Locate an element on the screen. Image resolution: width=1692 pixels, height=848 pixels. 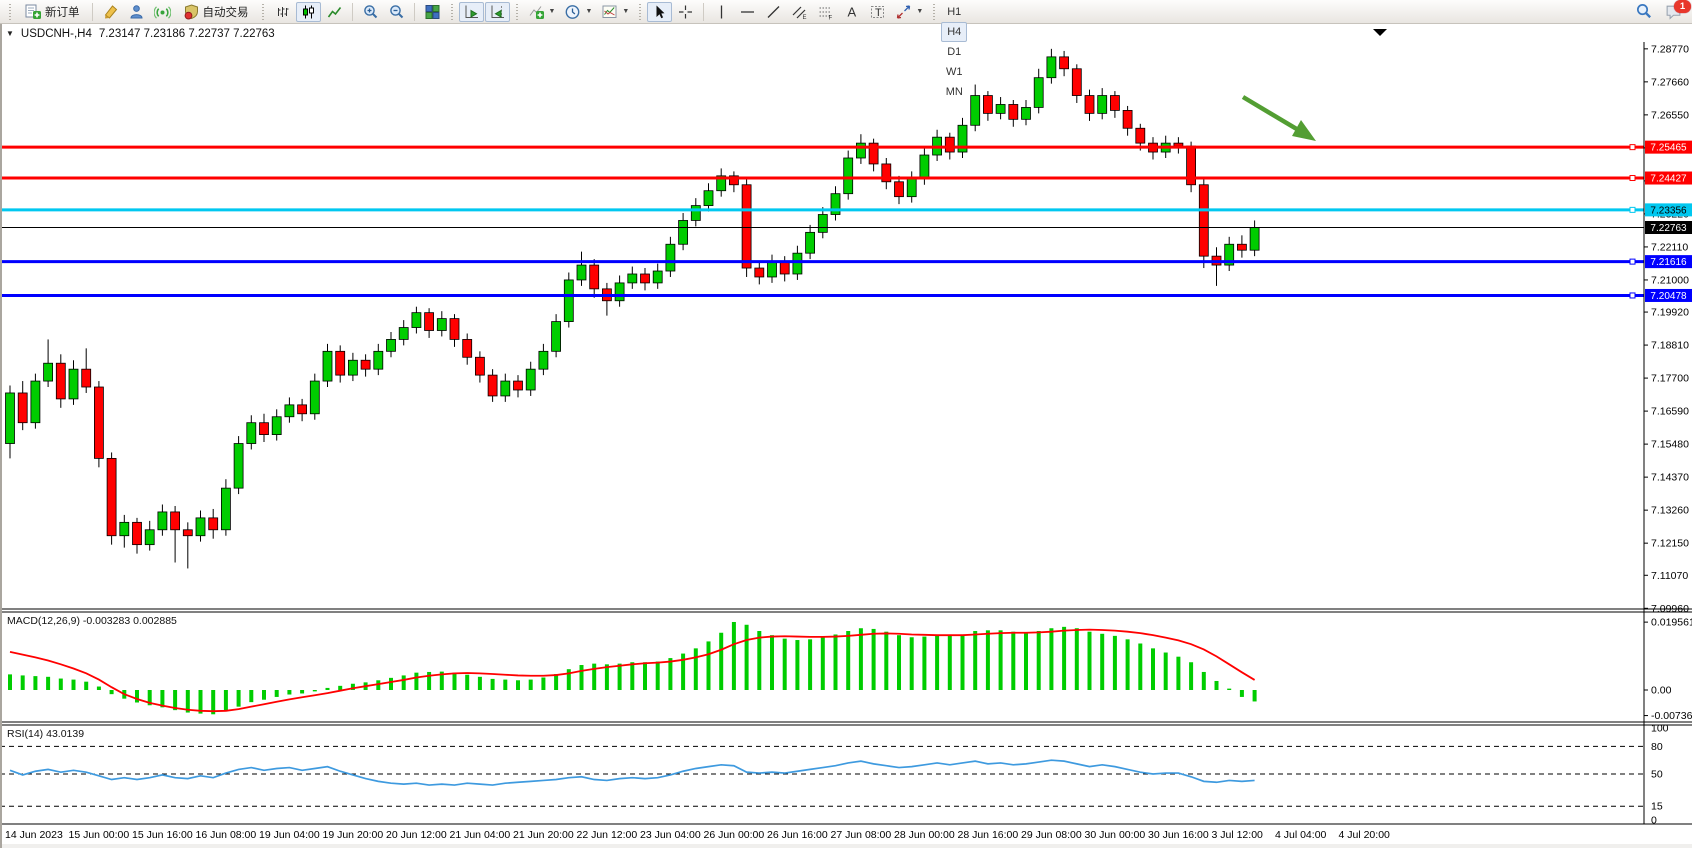
arrows-tool-button: ▼ is located at coordinates (909, 12).